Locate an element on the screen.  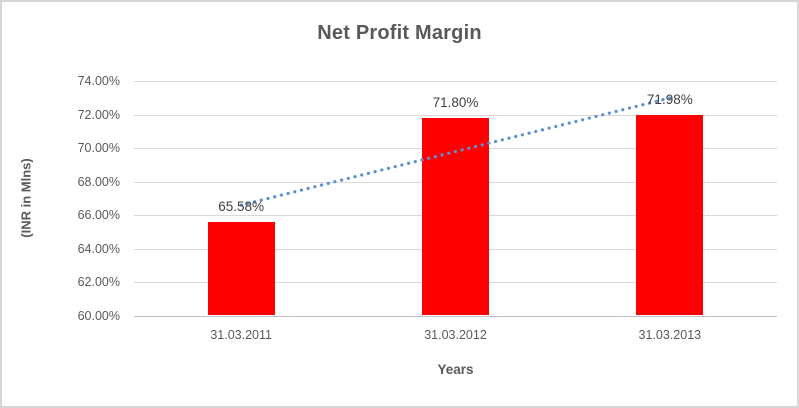
x-axis-title: Years is located at coordinates (455, 369).